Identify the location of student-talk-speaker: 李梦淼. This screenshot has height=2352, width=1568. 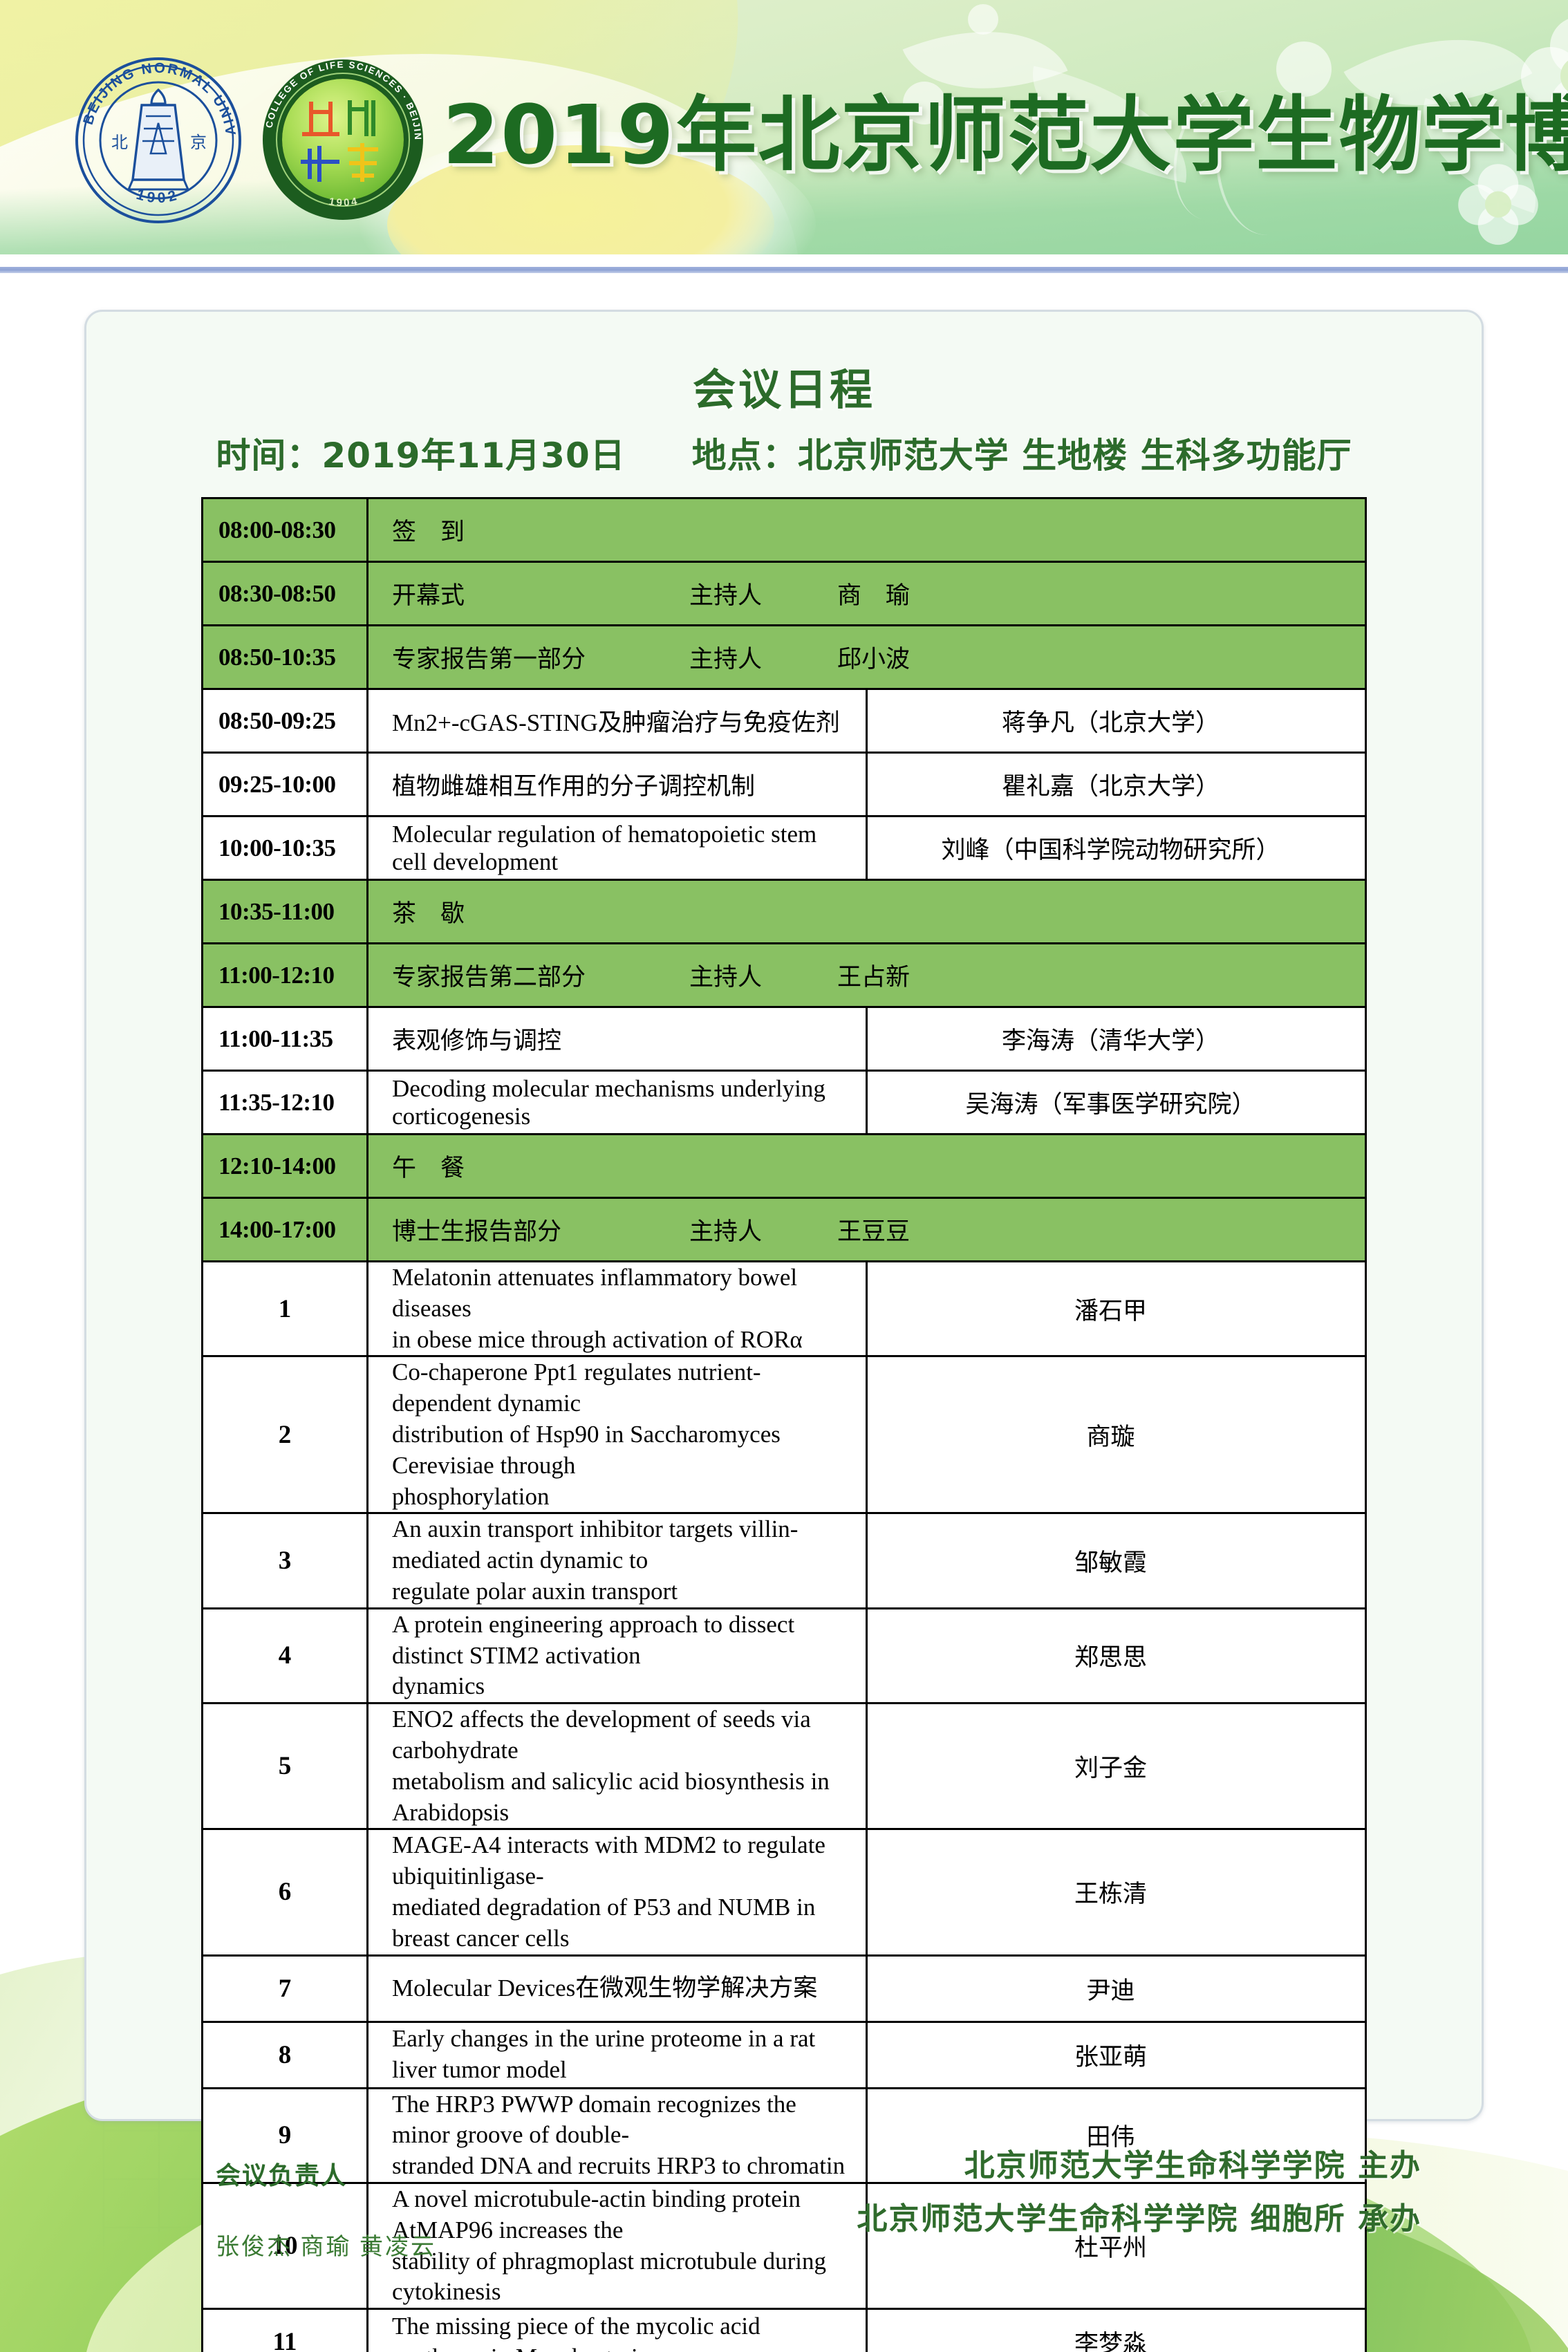
(1116, 2330).